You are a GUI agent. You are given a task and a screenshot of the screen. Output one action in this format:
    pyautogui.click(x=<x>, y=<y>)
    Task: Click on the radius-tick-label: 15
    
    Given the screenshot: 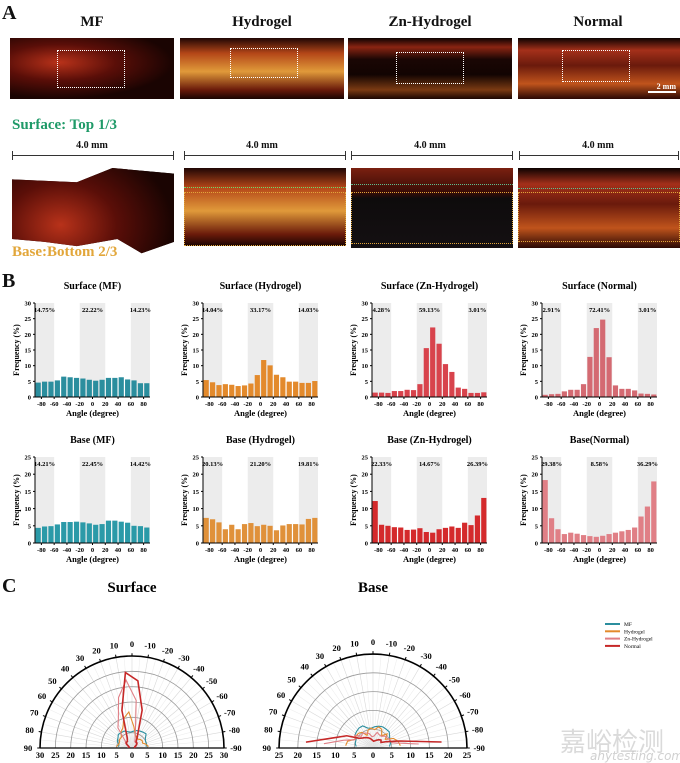 What is the action you would take?
    pyautogui.click(x=178, y=755)
    